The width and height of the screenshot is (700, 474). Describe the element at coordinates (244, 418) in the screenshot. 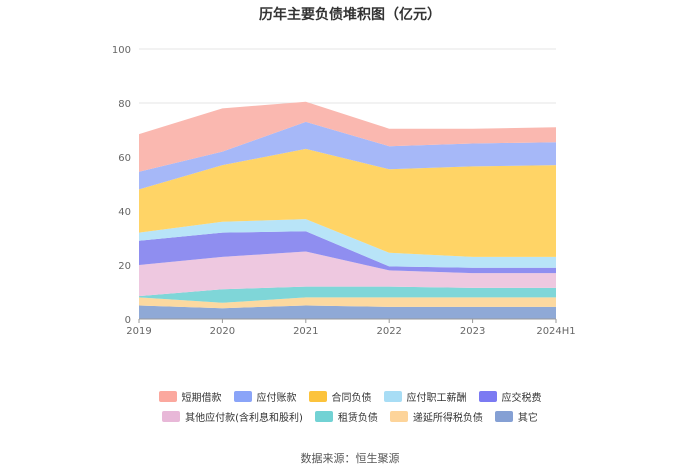

I see `legend-label: 其他应付款(含利息和股利)` at that location.